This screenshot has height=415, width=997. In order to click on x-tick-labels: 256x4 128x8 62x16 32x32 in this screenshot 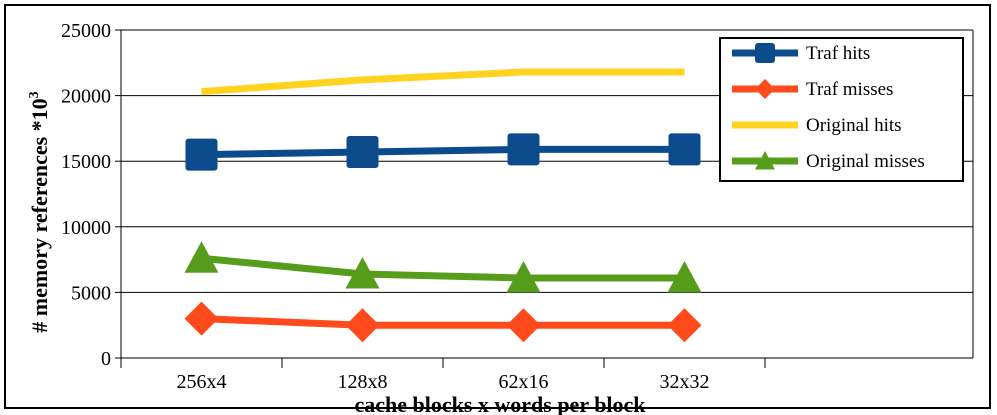, I will do `click(443, 382)`.